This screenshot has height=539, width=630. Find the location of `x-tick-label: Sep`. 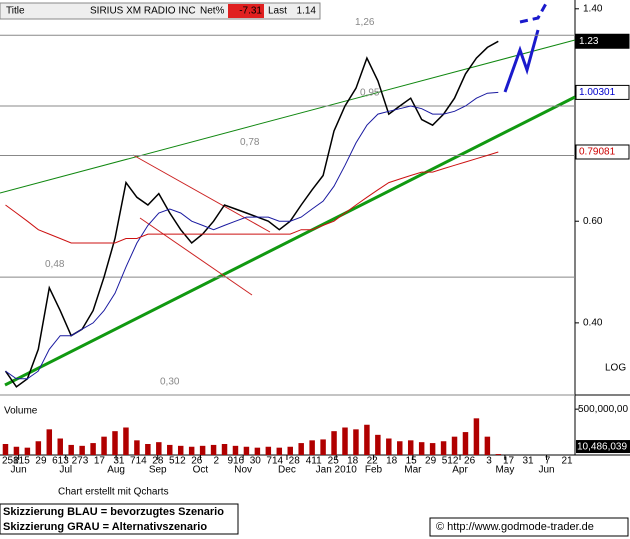

x-tick-label: Sep is located at coordinates (158, 470).